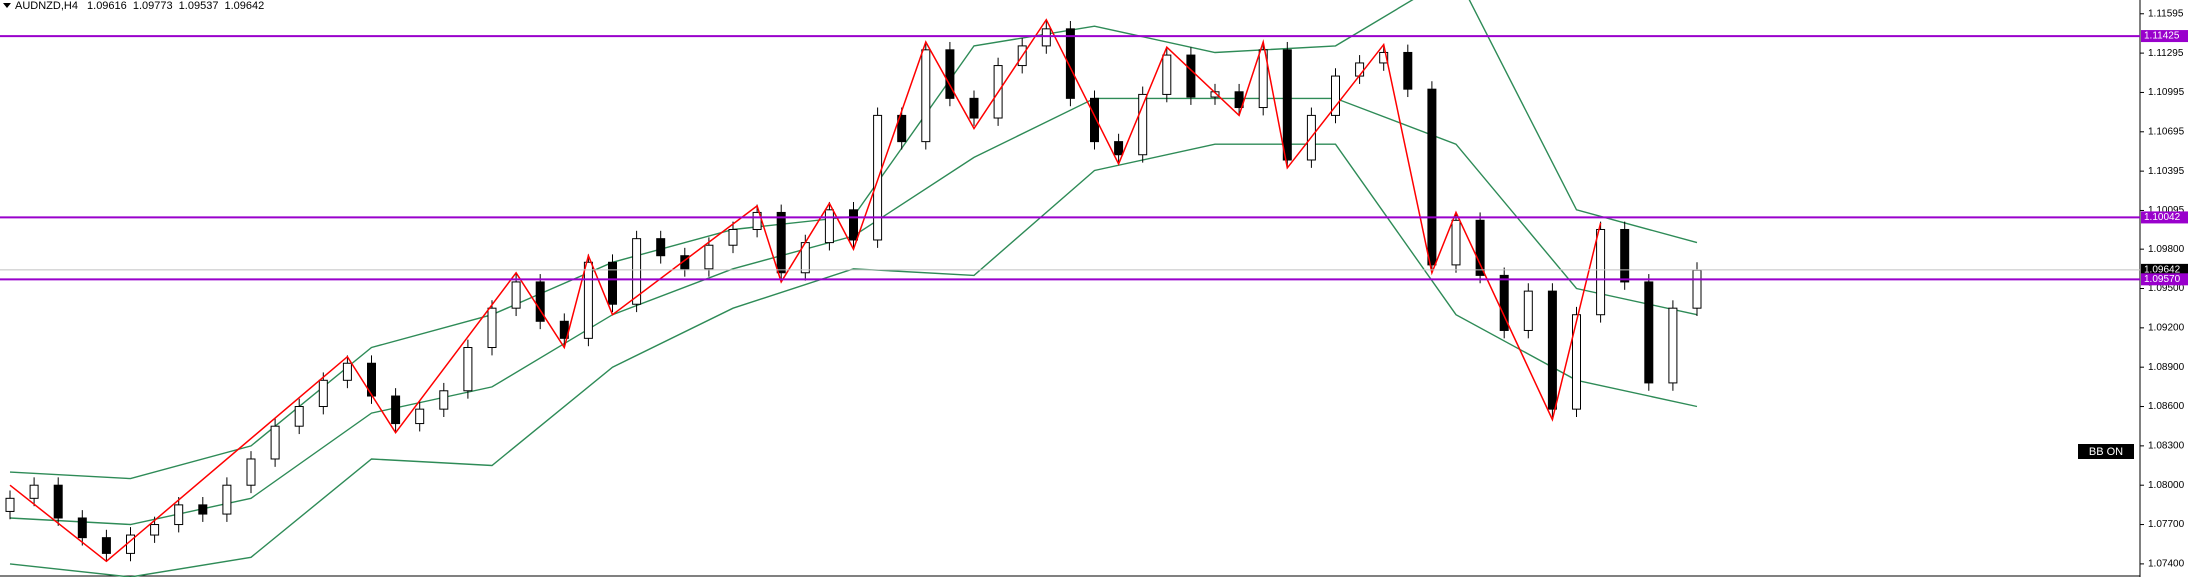 This screenshot has height=577, width=2188. I want to click on header-open: 1.09616, so click(107, 6).